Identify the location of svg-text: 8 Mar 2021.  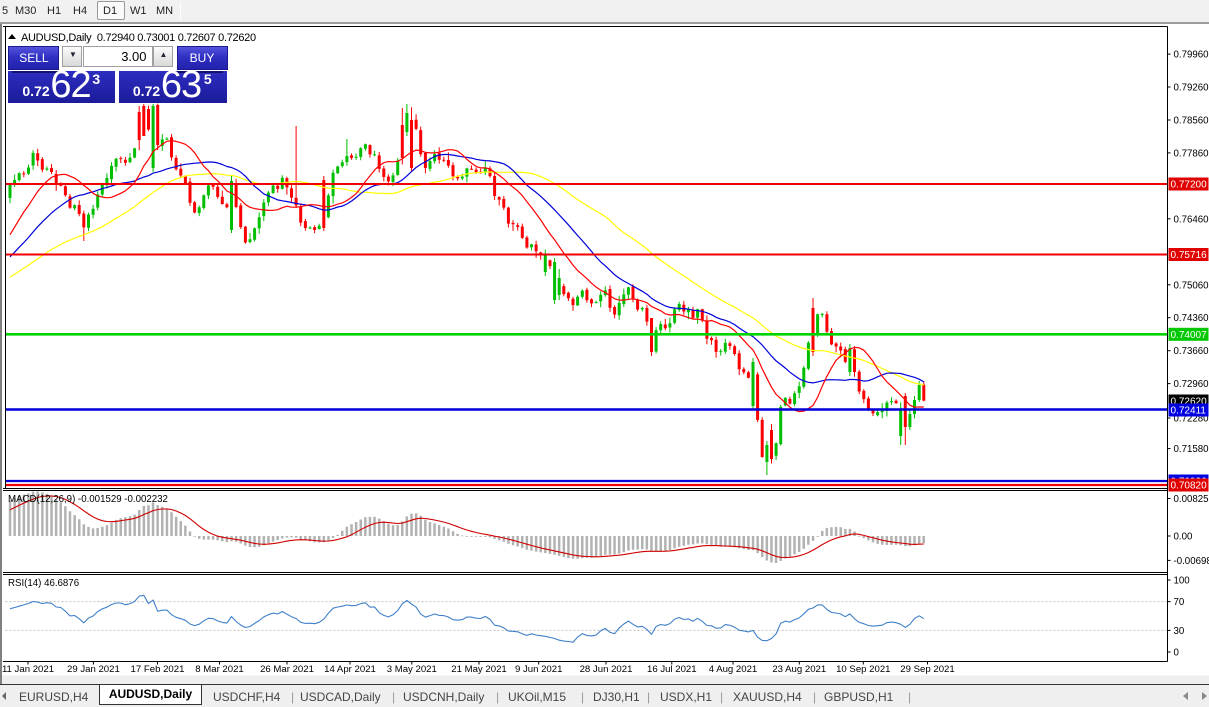
(219, 669).